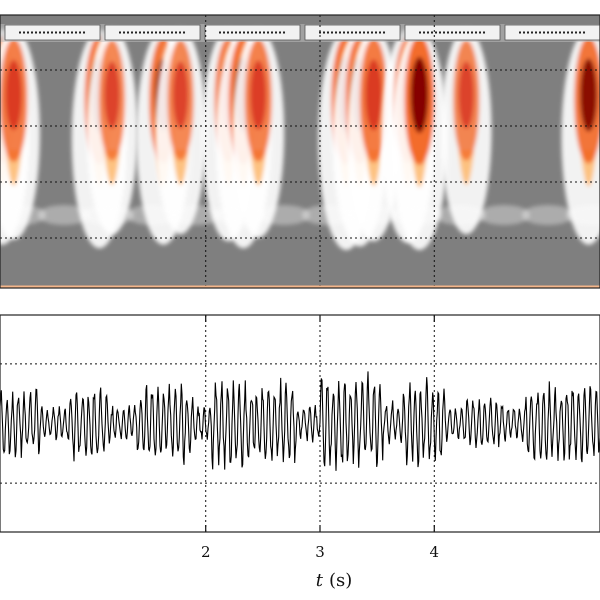  What do you see at coordinates (320, 423) in the screenshot?
I see `signal-x-ticks` at bounding box center [320, 423].